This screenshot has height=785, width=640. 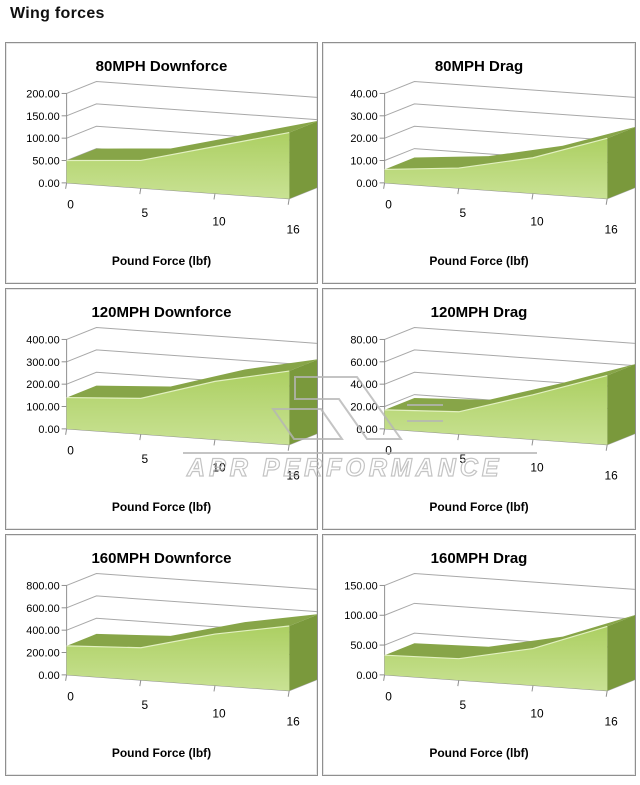 What do you see at coordinates (492, 159) in the screenshot?
I see `area-chart-80mph-drag: 0.00 10.00 20.00 30.00 40.00 0 5 10 16` at bounding box center [492, 159].